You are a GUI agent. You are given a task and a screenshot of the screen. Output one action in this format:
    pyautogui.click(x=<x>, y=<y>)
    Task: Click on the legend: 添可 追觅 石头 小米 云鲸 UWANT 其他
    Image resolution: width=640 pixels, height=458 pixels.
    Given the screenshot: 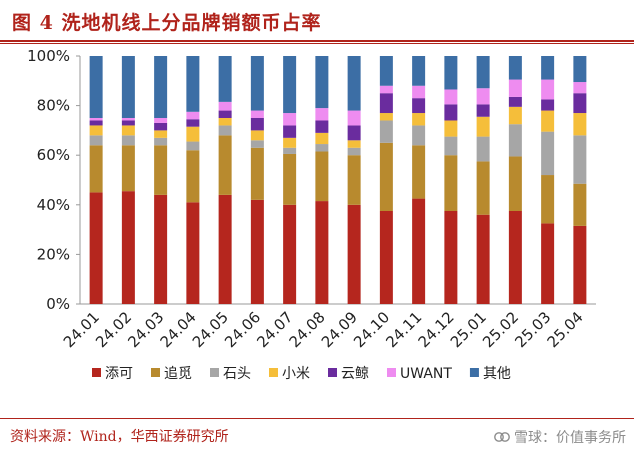 What is the action you would take?
    pyautogui.click(x=301, y=374)
    